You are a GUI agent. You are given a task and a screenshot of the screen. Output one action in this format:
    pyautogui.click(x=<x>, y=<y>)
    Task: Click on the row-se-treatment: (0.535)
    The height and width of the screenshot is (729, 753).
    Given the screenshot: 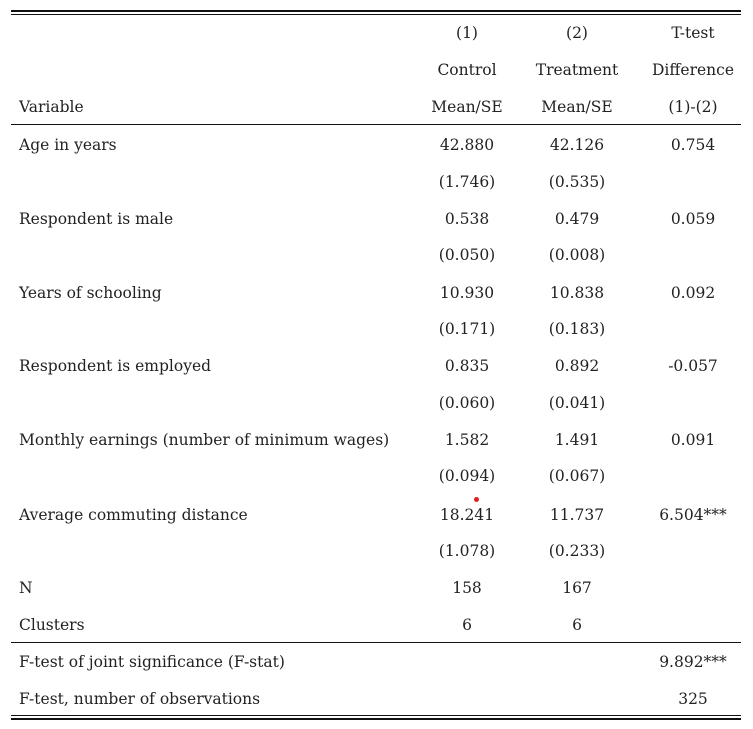 What is the action you would take?
    pyautogui.click(x=577, y=182)
    